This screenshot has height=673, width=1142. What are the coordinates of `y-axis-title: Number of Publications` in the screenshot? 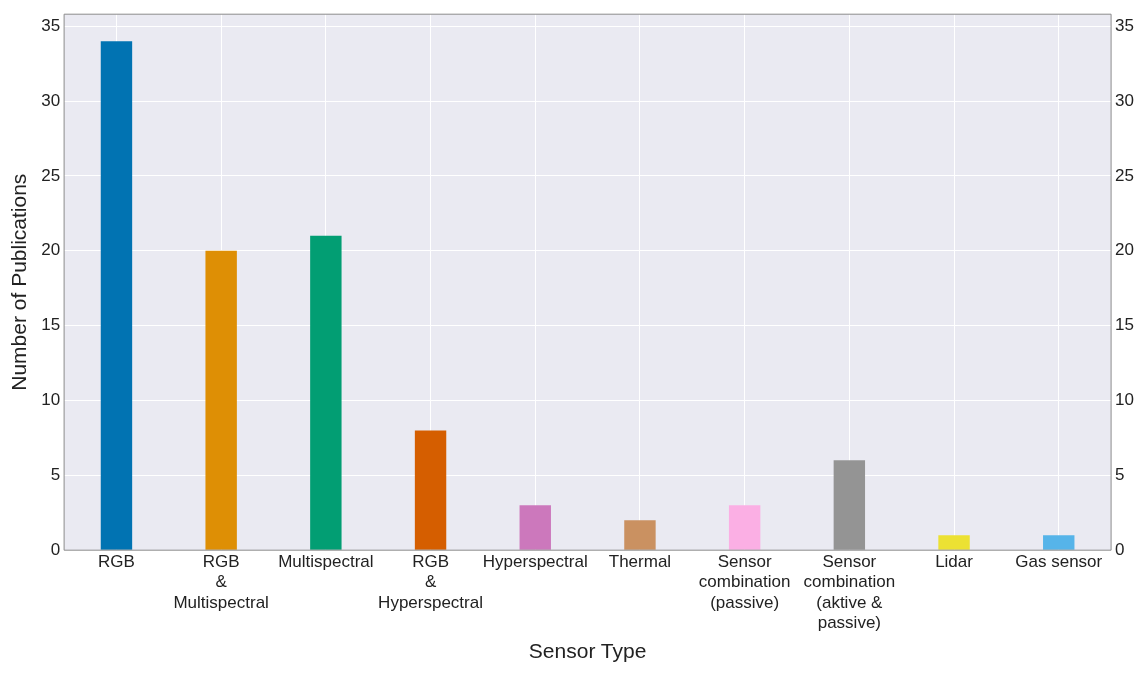 It's located at (19, 282).